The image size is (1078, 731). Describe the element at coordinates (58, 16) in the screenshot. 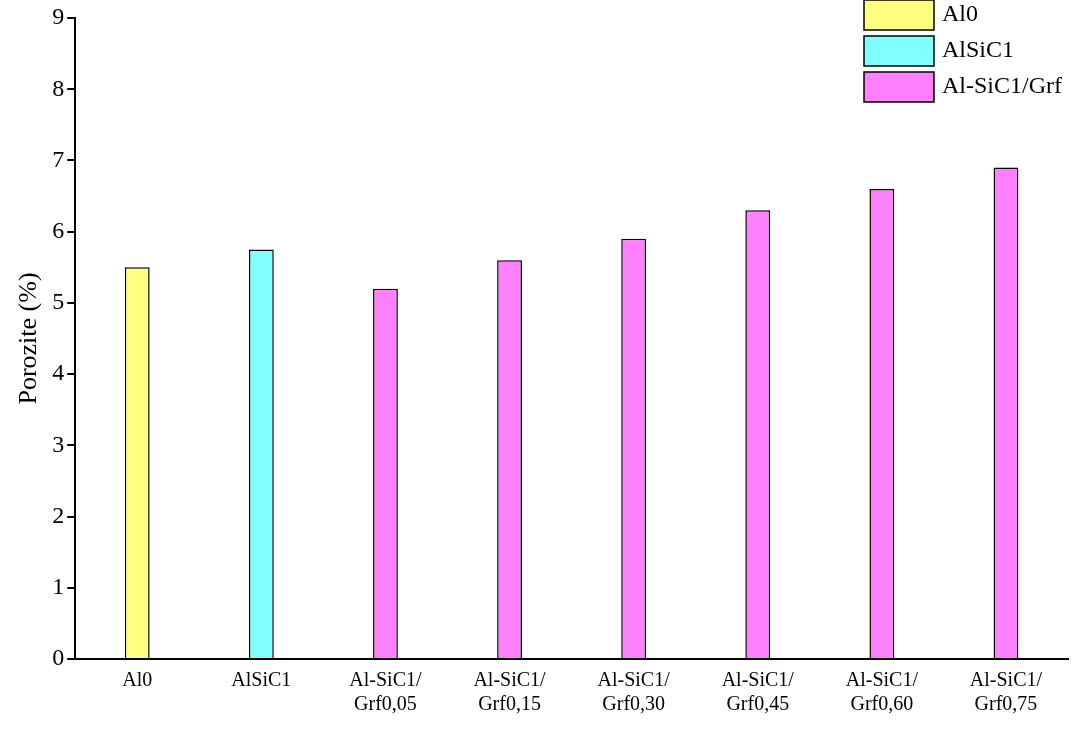

I see `y-tick-label: 9` at that location.